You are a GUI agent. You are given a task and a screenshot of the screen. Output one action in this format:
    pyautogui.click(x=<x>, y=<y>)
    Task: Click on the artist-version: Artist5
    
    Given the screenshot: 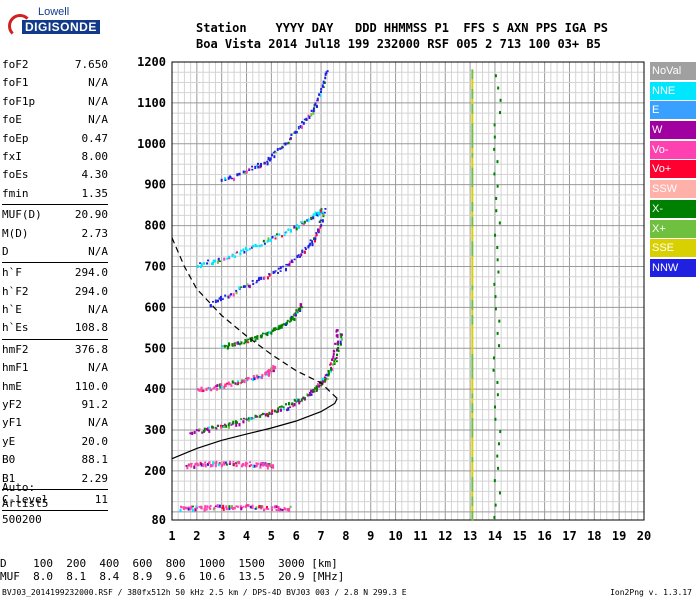 What is the action you would take?
    pyautogui.click(x=25, y=503)
    